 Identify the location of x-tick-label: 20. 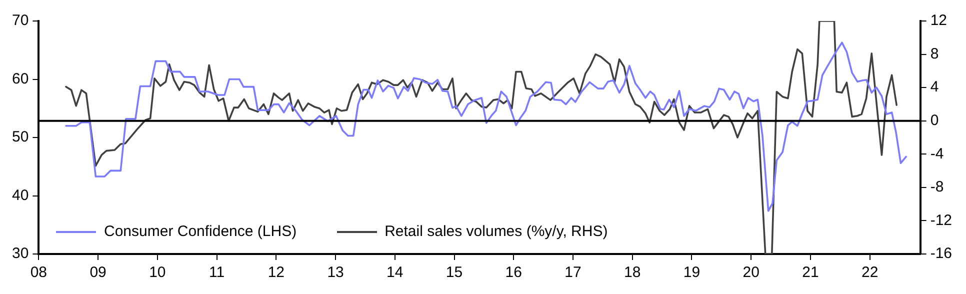
(751, 273).